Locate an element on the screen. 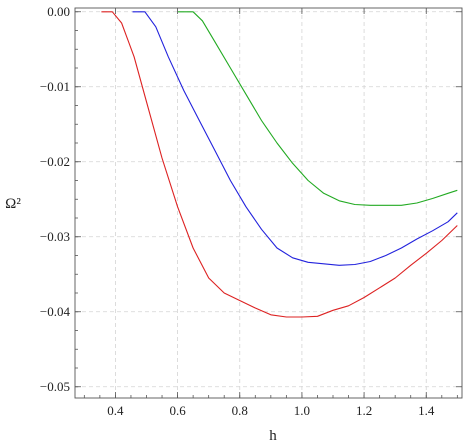 The image size is (468, 447). x-tick-label: 0.6 is located at coordinates (177, 410).